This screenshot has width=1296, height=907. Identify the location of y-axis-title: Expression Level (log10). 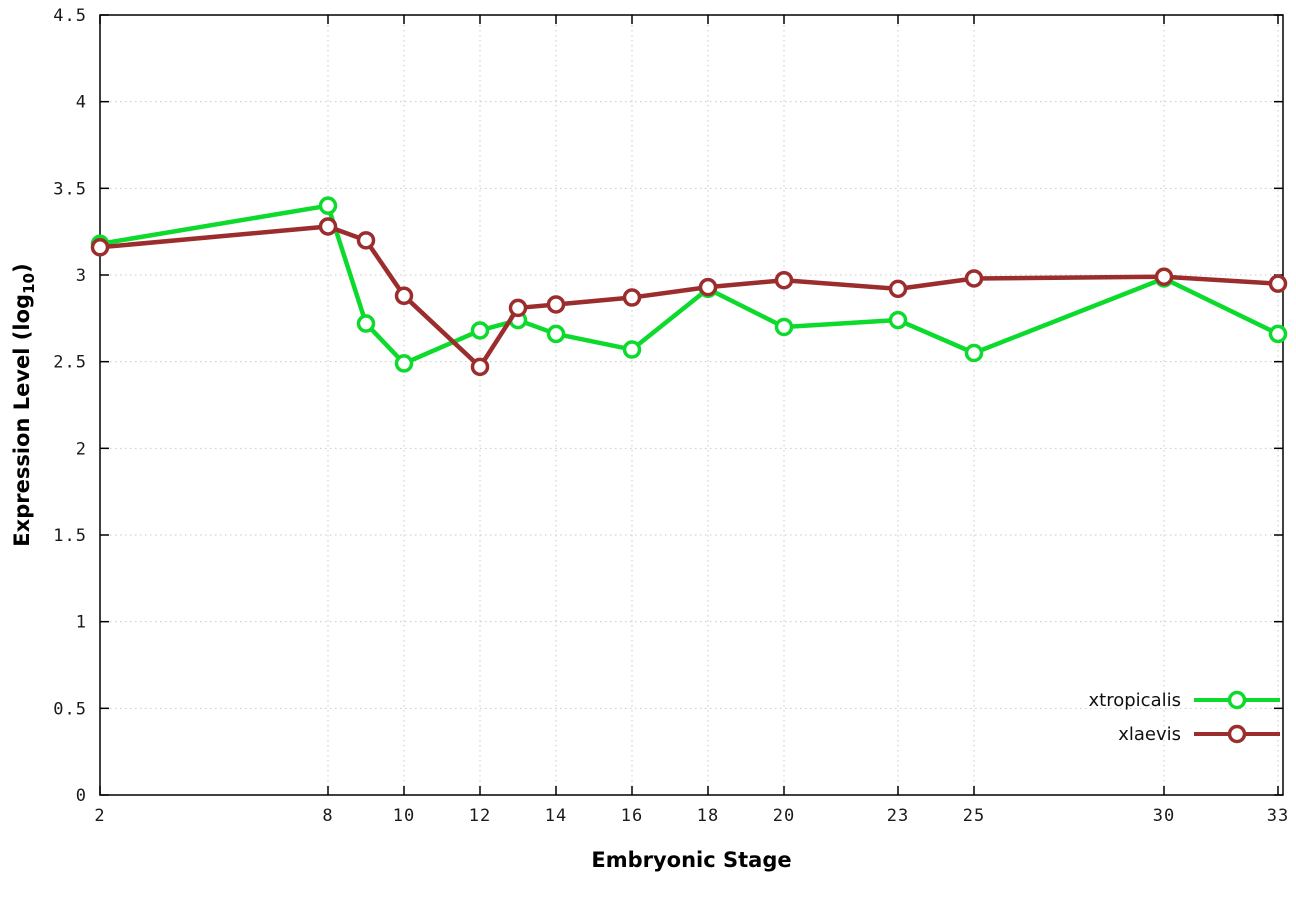
(24, 405).